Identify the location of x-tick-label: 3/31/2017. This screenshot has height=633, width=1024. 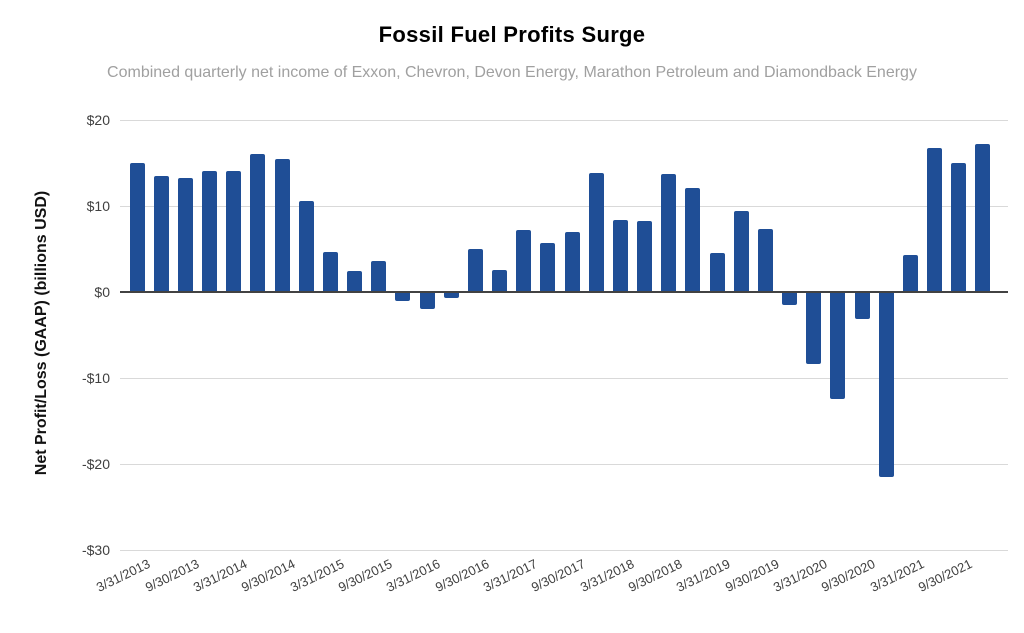
(510, 575).